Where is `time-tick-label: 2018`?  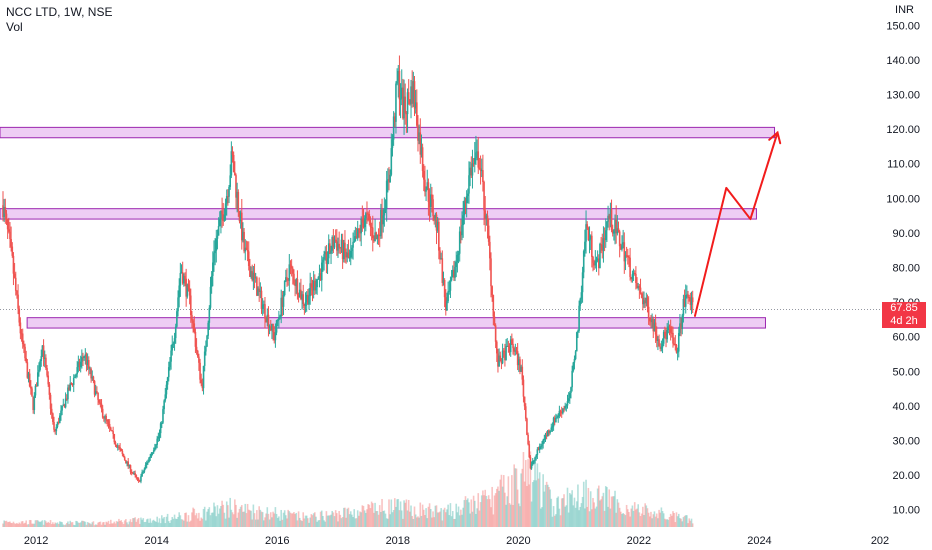
time-tick-label: 2018 is located at coordinates (398, 541).